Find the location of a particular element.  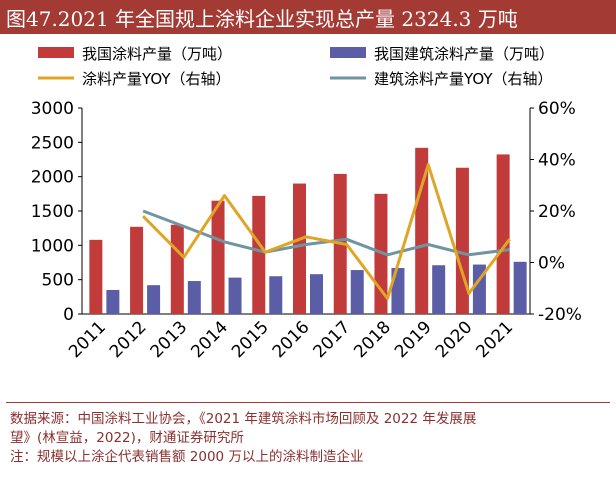

right-tick-label: 20% is located at coordinates (557, 212).